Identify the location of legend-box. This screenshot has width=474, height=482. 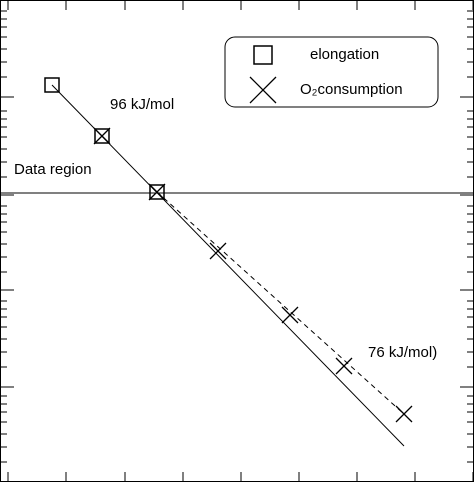
(331, 72).